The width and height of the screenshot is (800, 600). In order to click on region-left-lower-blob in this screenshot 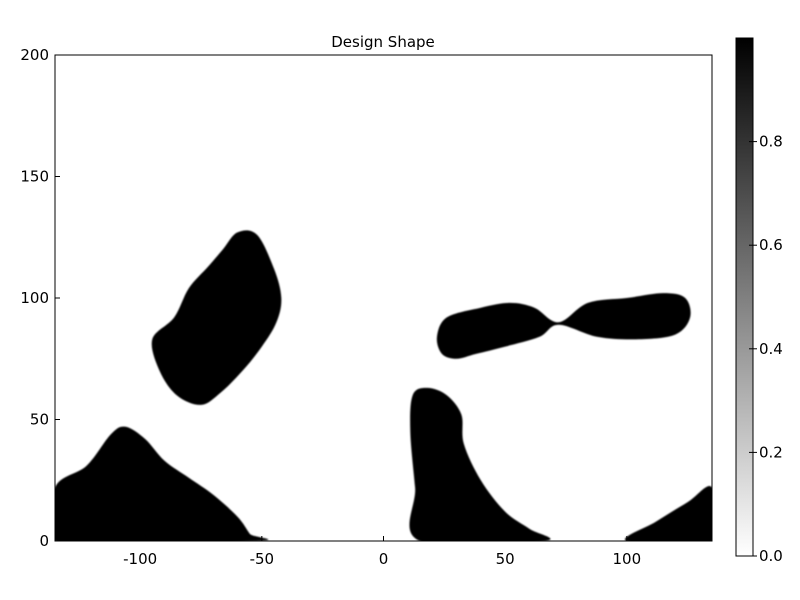, I will do `click(162, 483)`.